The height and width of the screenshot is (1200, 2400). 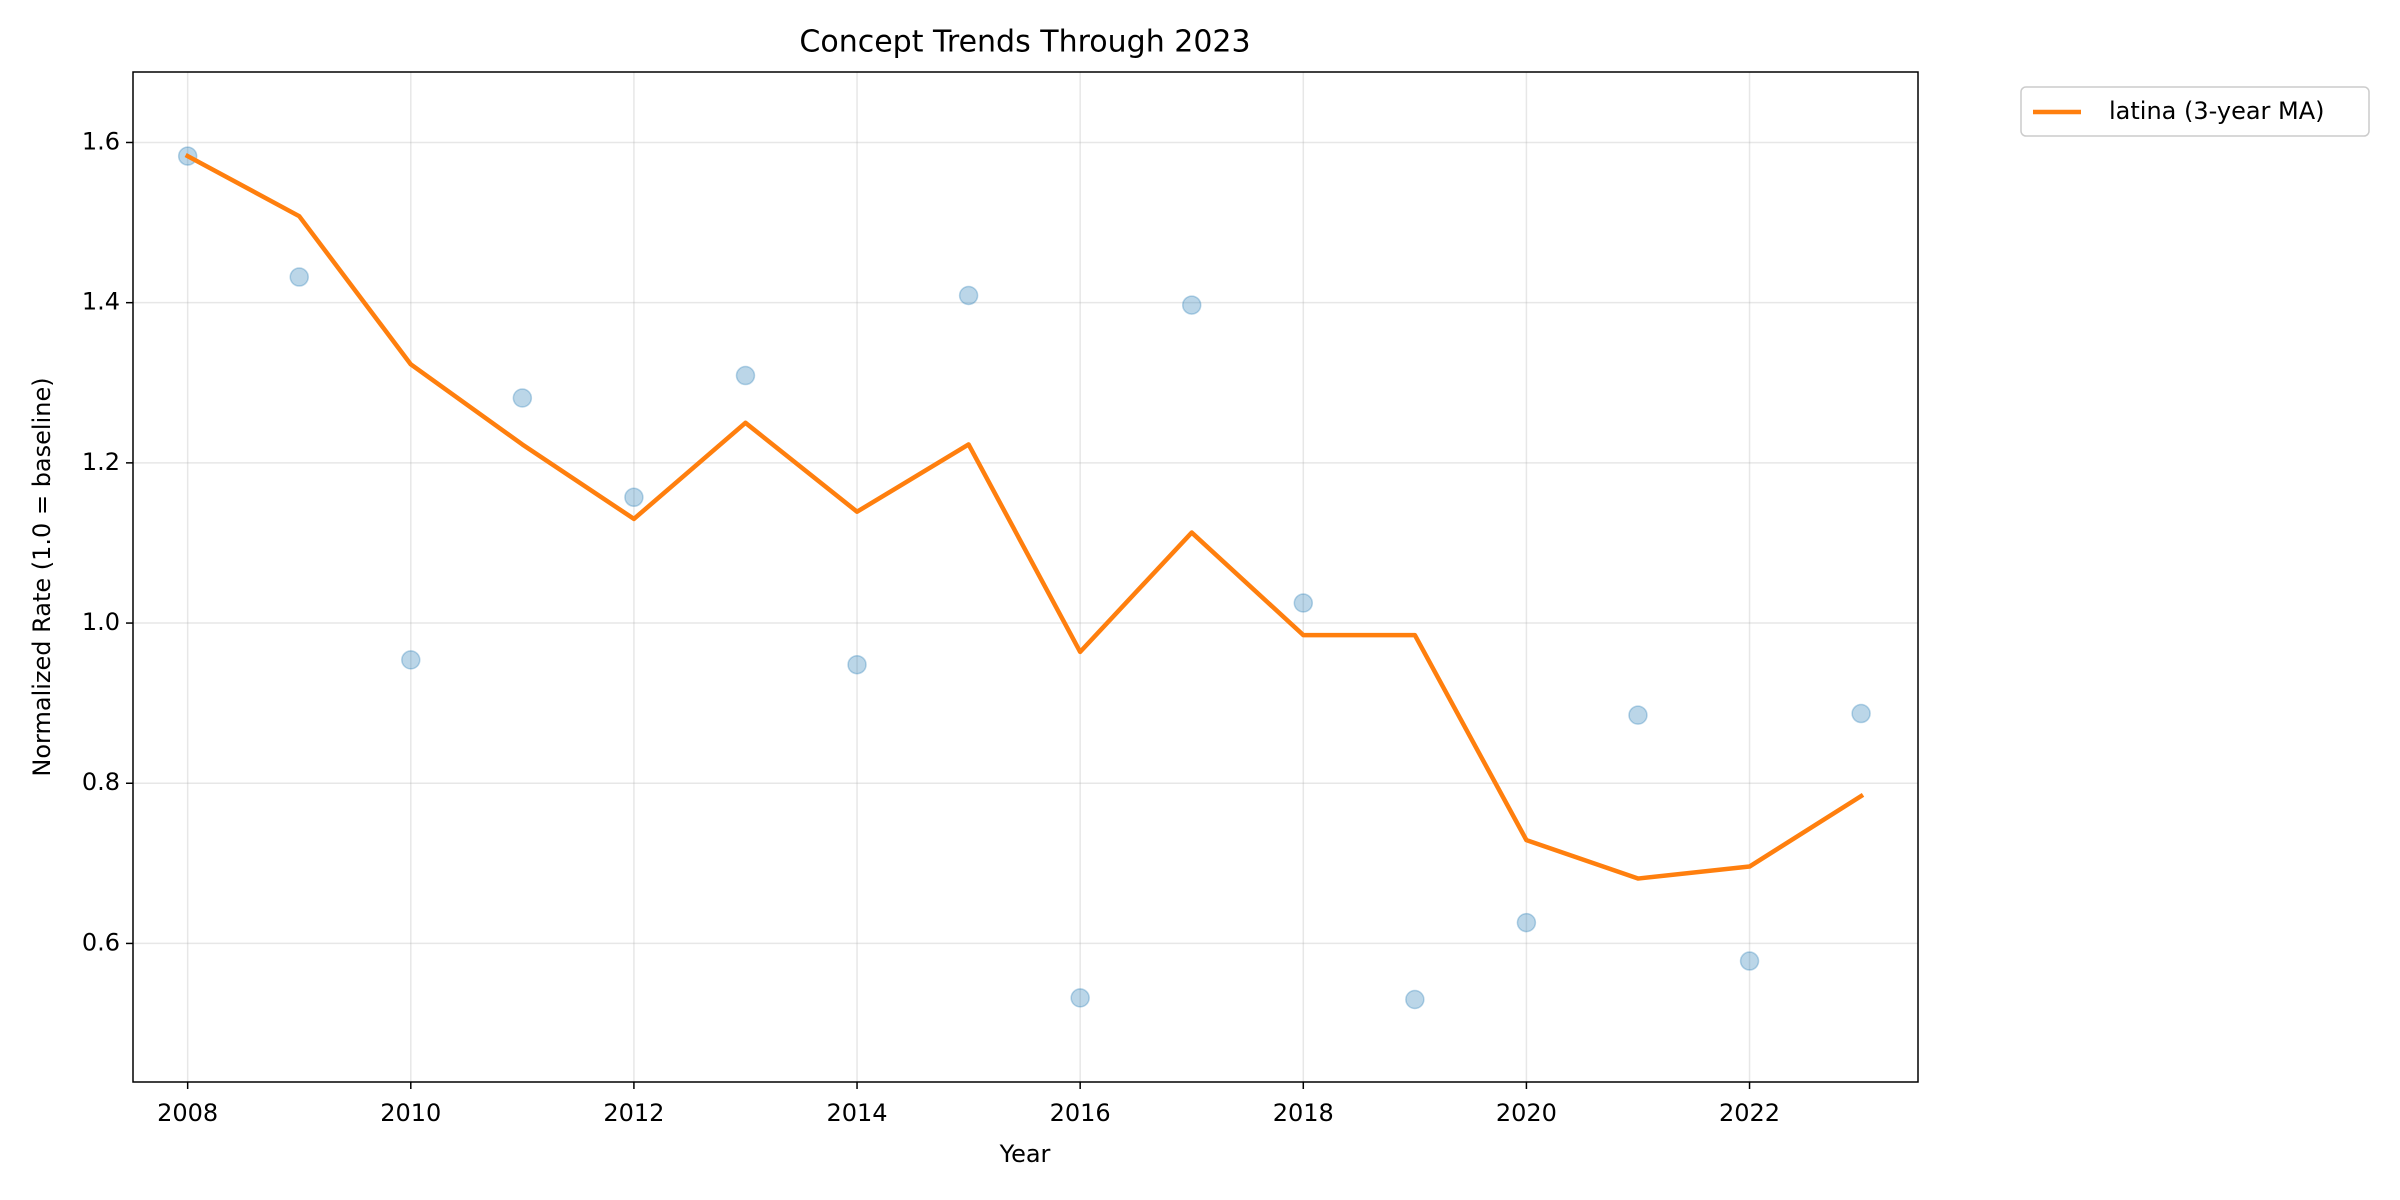 What do you see at coordinates (2217, 111) in the screenshot?
I see `legend-label: latina (3-year MA)` at bounding box center [2217, 111].